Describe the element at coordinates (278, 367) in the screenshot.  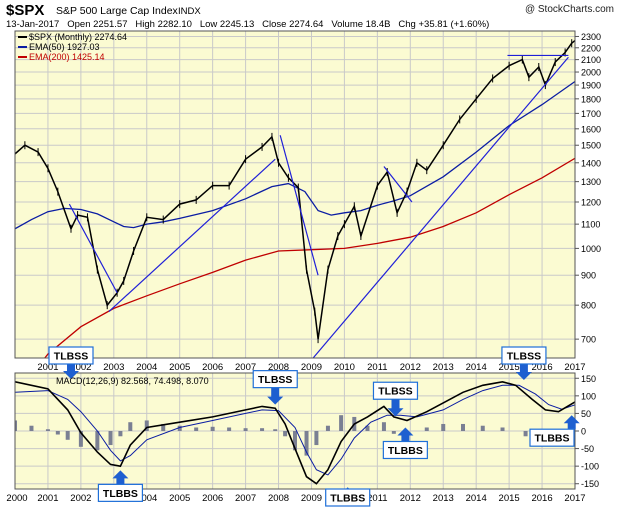
I see `price-year-label: 2008` at that location.